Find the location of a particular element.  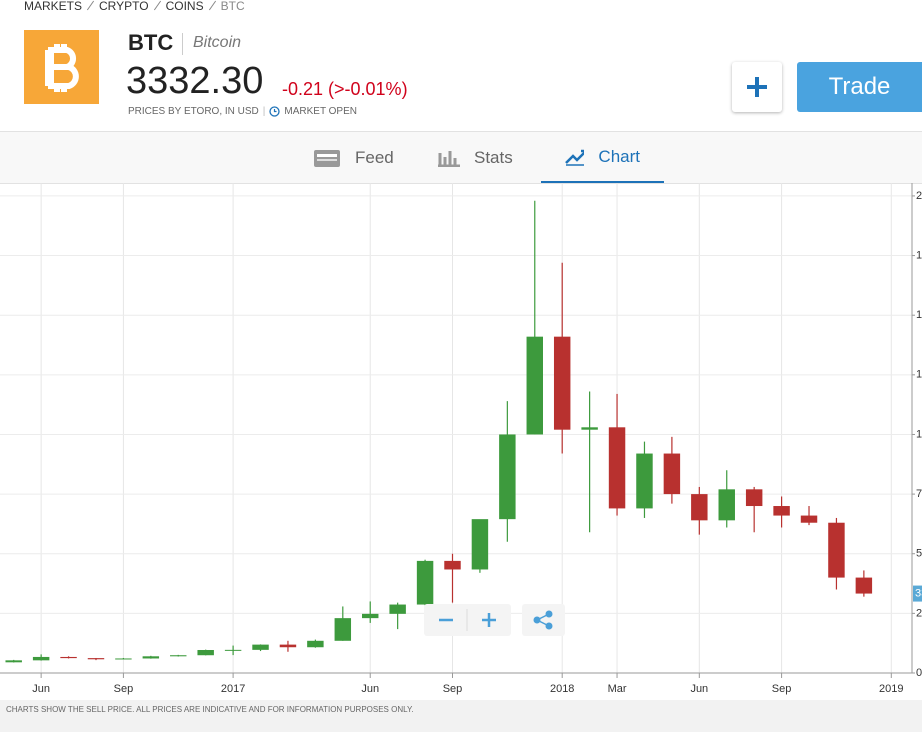

share-icon is located at coordinates (543, 620).